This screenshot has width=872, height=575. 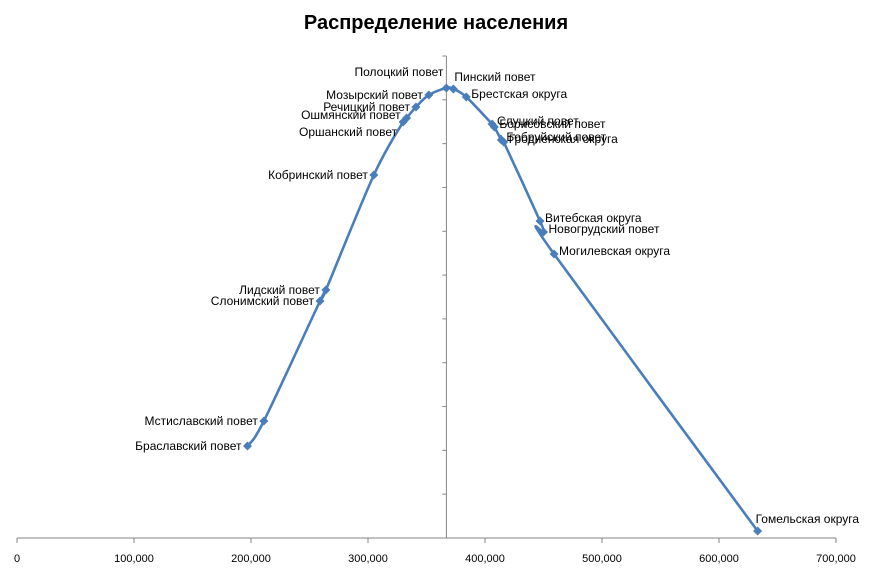 I want to click on data-point-label: Речицкий повет, so click(x=366, y=107).